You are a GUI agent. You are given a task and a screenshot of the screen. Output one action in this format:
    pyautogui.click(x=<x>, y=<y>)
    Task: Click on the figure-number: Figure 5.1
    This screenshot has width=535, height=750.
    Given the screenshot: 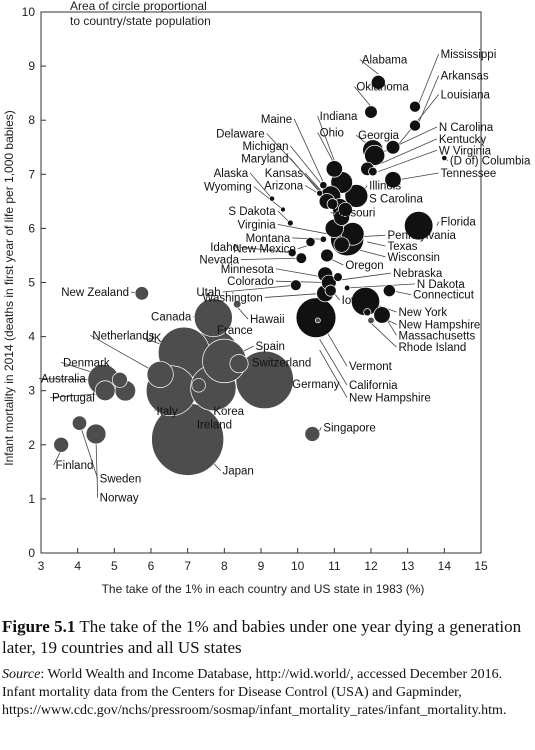 What is the action you would take?
    pyautogui.click(x=39, y=626)
    